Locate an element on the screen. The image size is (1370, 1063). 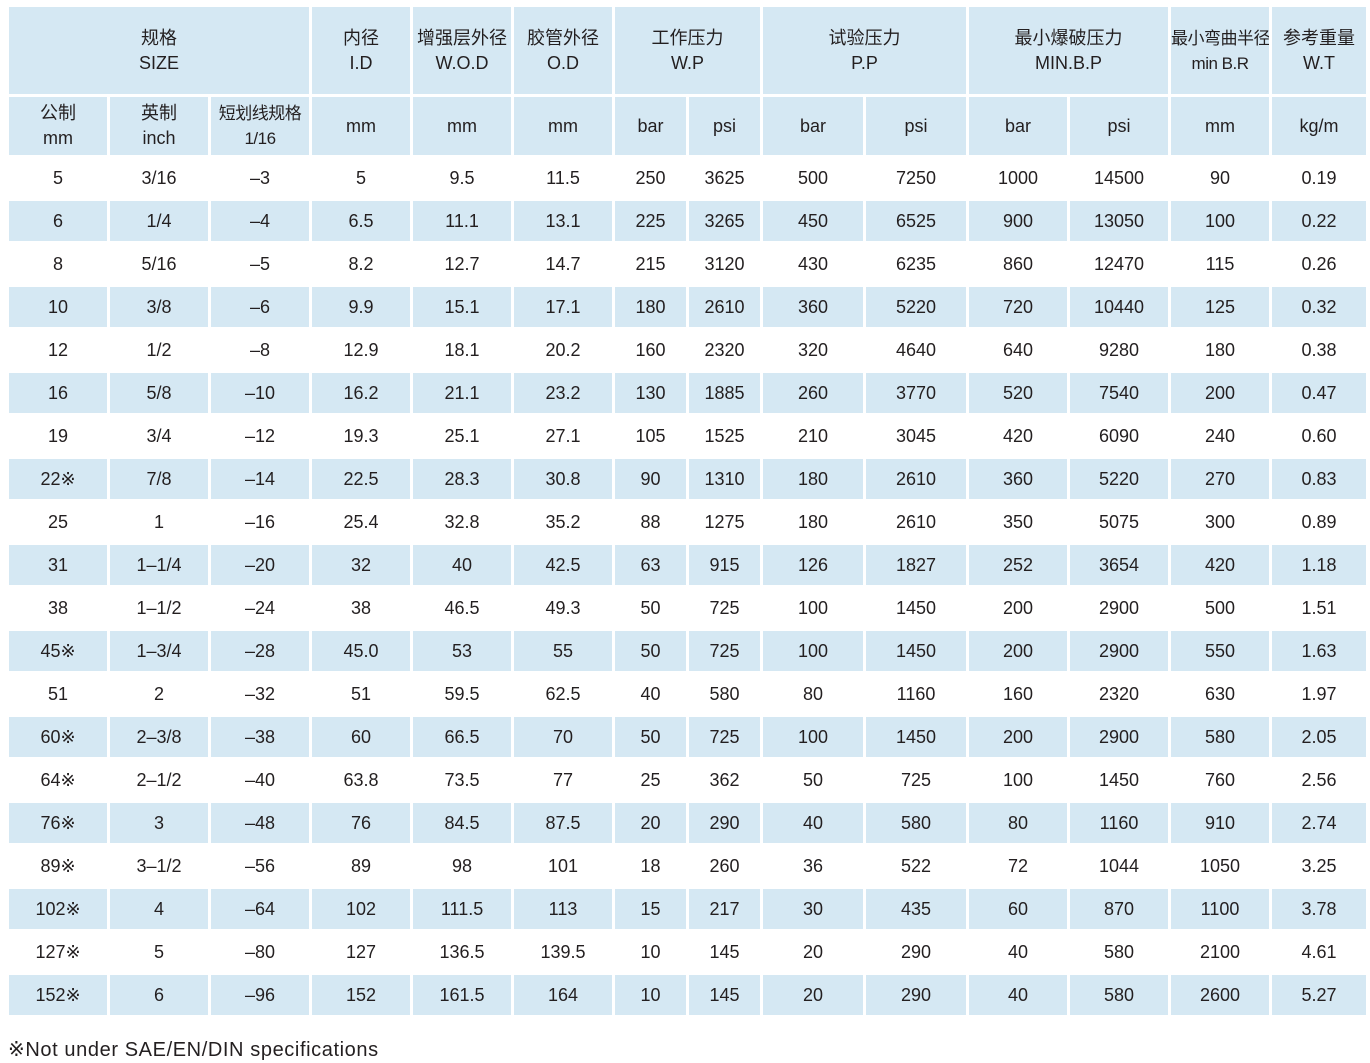
header-pp: 试验压力 P.P is located at coordinates (865, 50).